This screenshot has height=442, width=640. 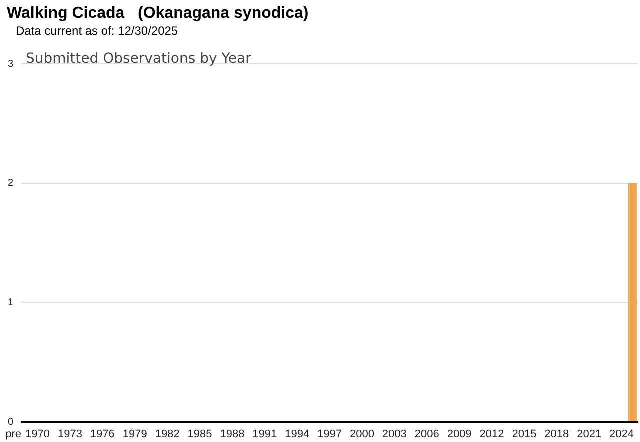 What do you see at coordinates (200, 434) in the screenshot?
I see `x-tick-label: 1985` at bounding box center [200, 434].